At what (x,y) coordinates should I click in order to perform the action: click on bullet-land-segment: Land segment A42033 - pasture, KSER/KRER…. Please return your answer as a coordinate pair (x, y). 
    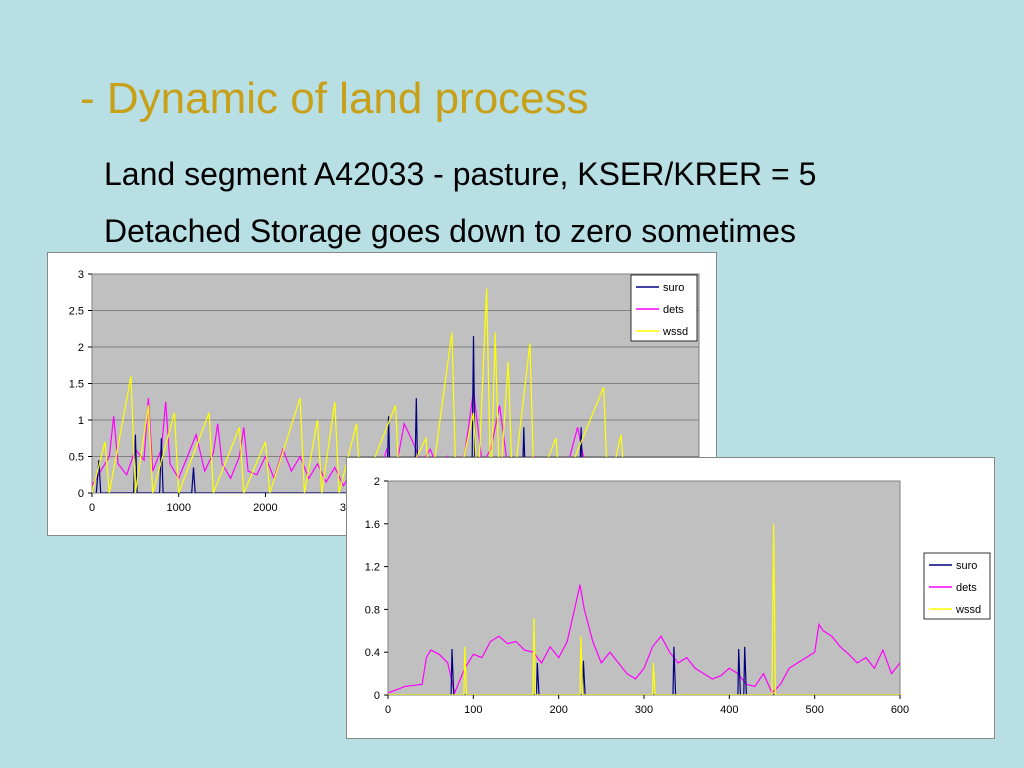
    Looking at the image, I should click on (460, 174).